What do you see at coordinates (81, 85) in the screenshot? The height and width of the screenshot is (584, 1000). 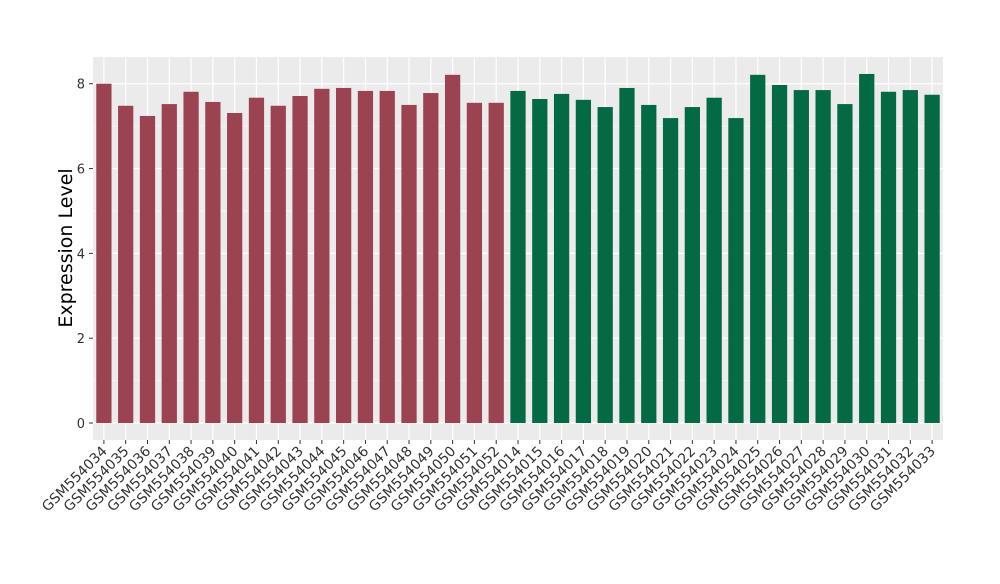 I see `y-tick-label: 8` at bounding box center [81, 85].